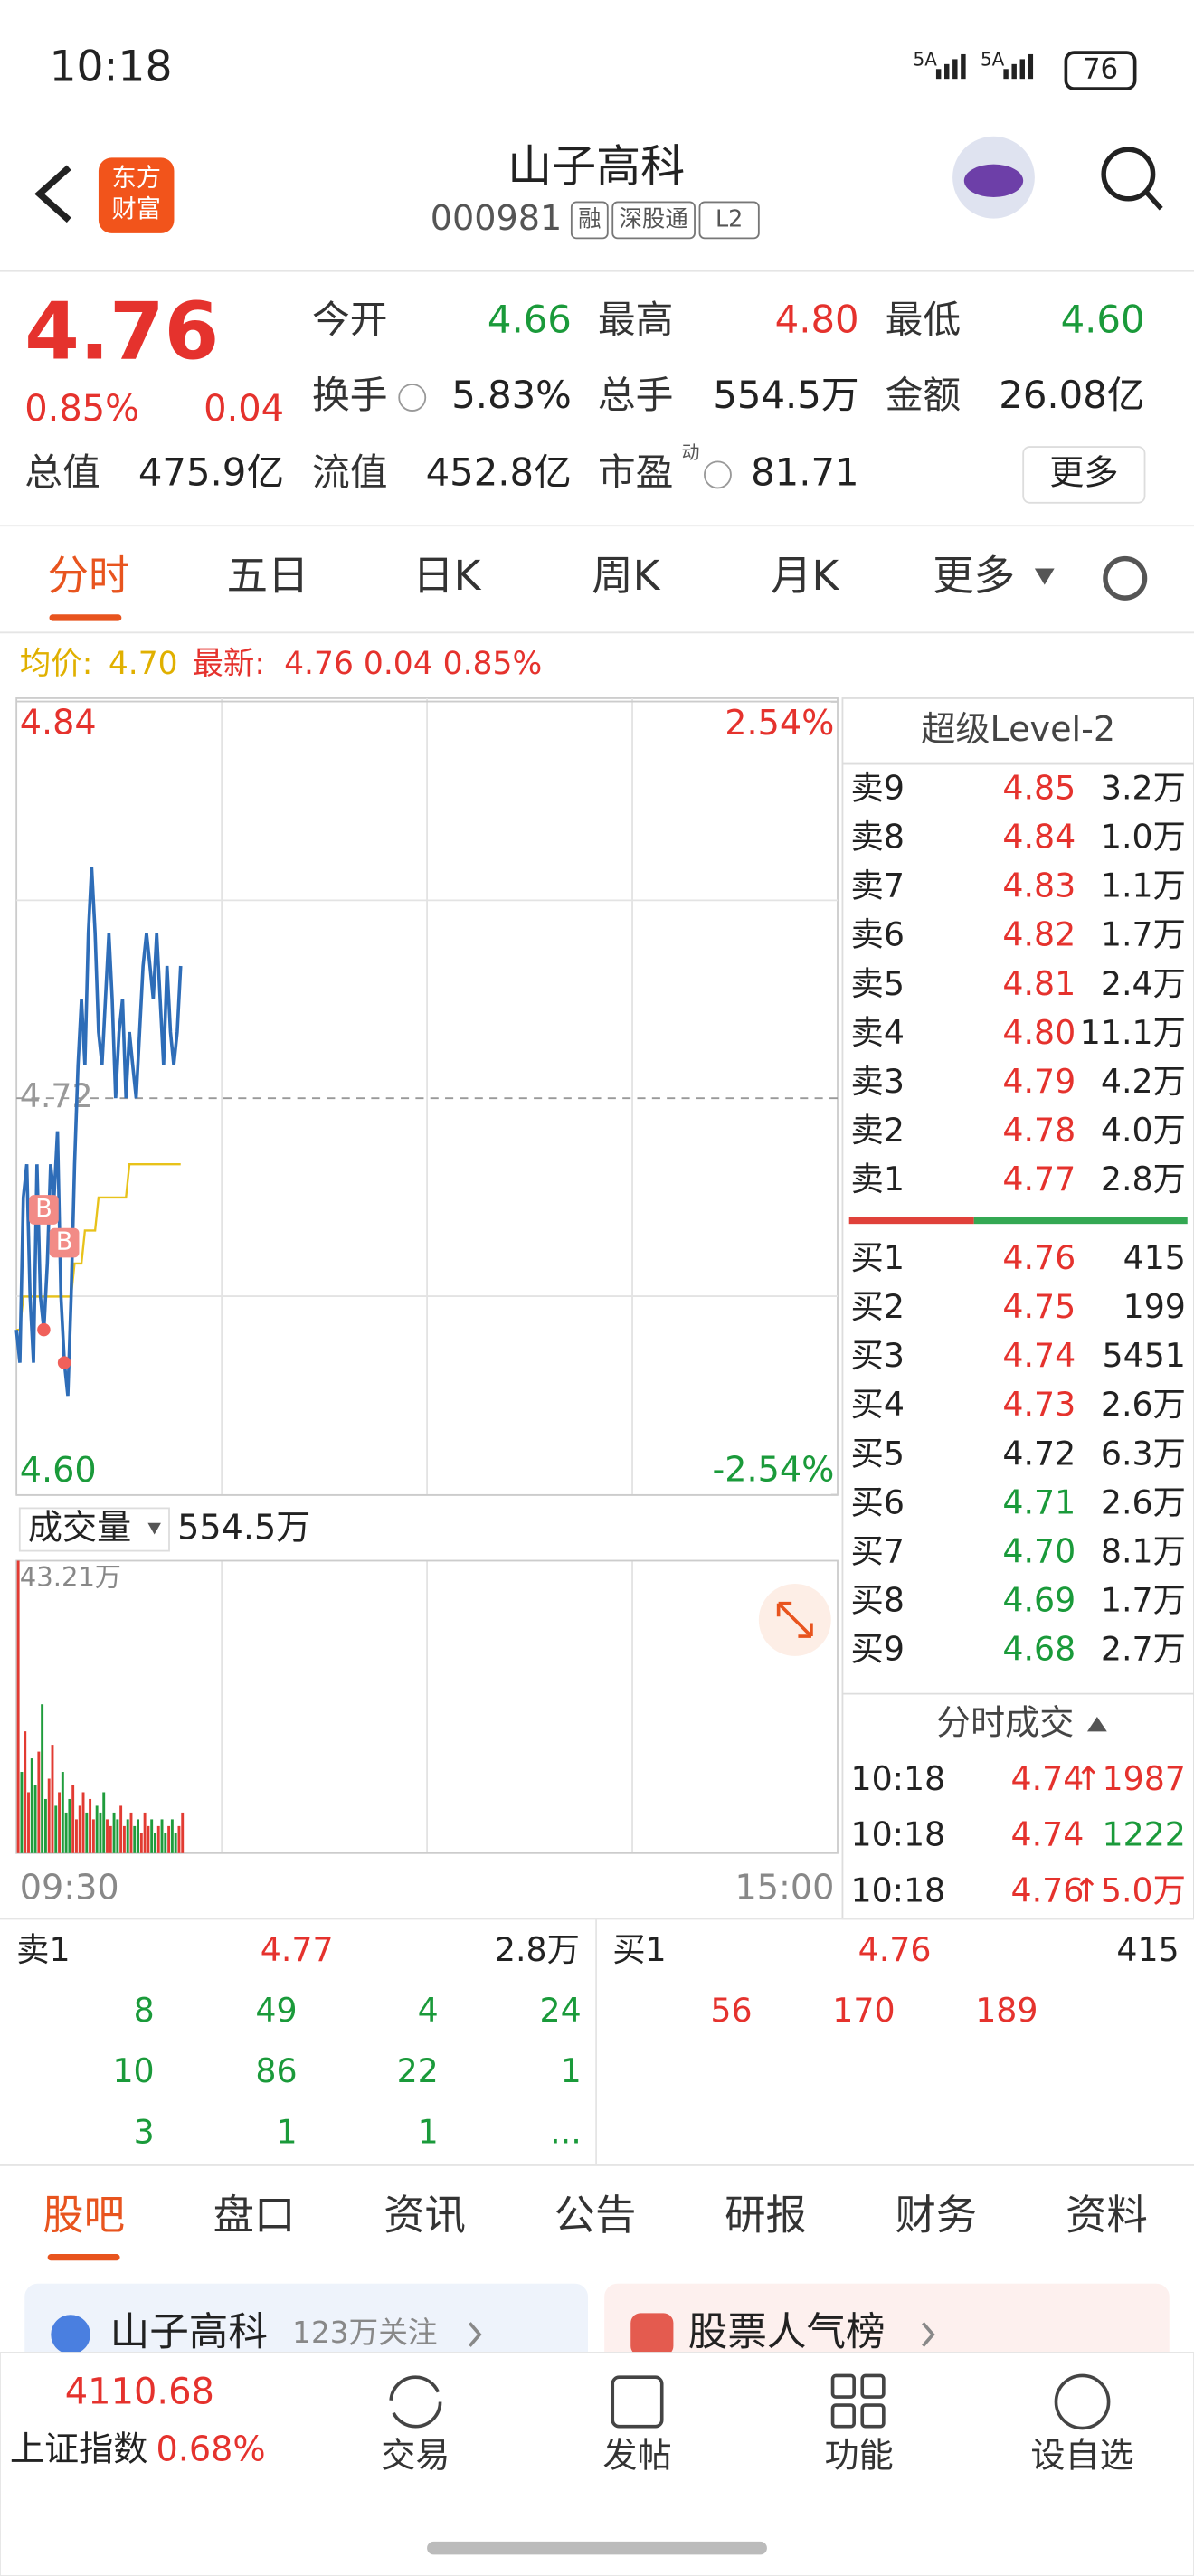  What do you see at coordinates (1039, 1307) in the screenshot?
I see `level-price: 4.75` at bounding box center [1039, 1307].